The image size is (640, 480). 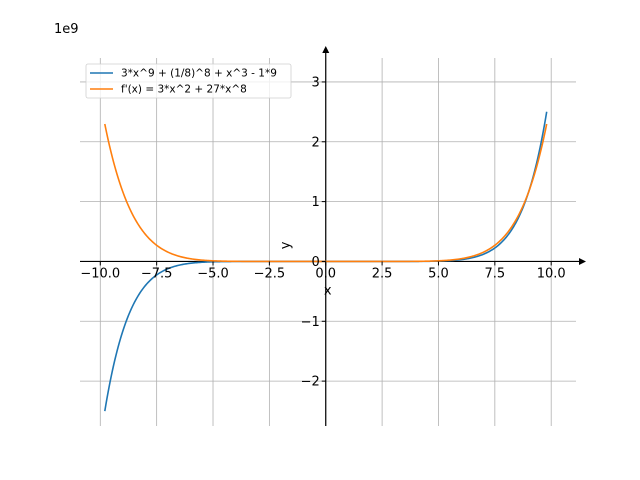 What do you see at coordinates (184, 90) in the screenshot?
I see `legend-label-2: f'(x) = 3*x^2 + 27*x^8` at bounding box center [184, 90].